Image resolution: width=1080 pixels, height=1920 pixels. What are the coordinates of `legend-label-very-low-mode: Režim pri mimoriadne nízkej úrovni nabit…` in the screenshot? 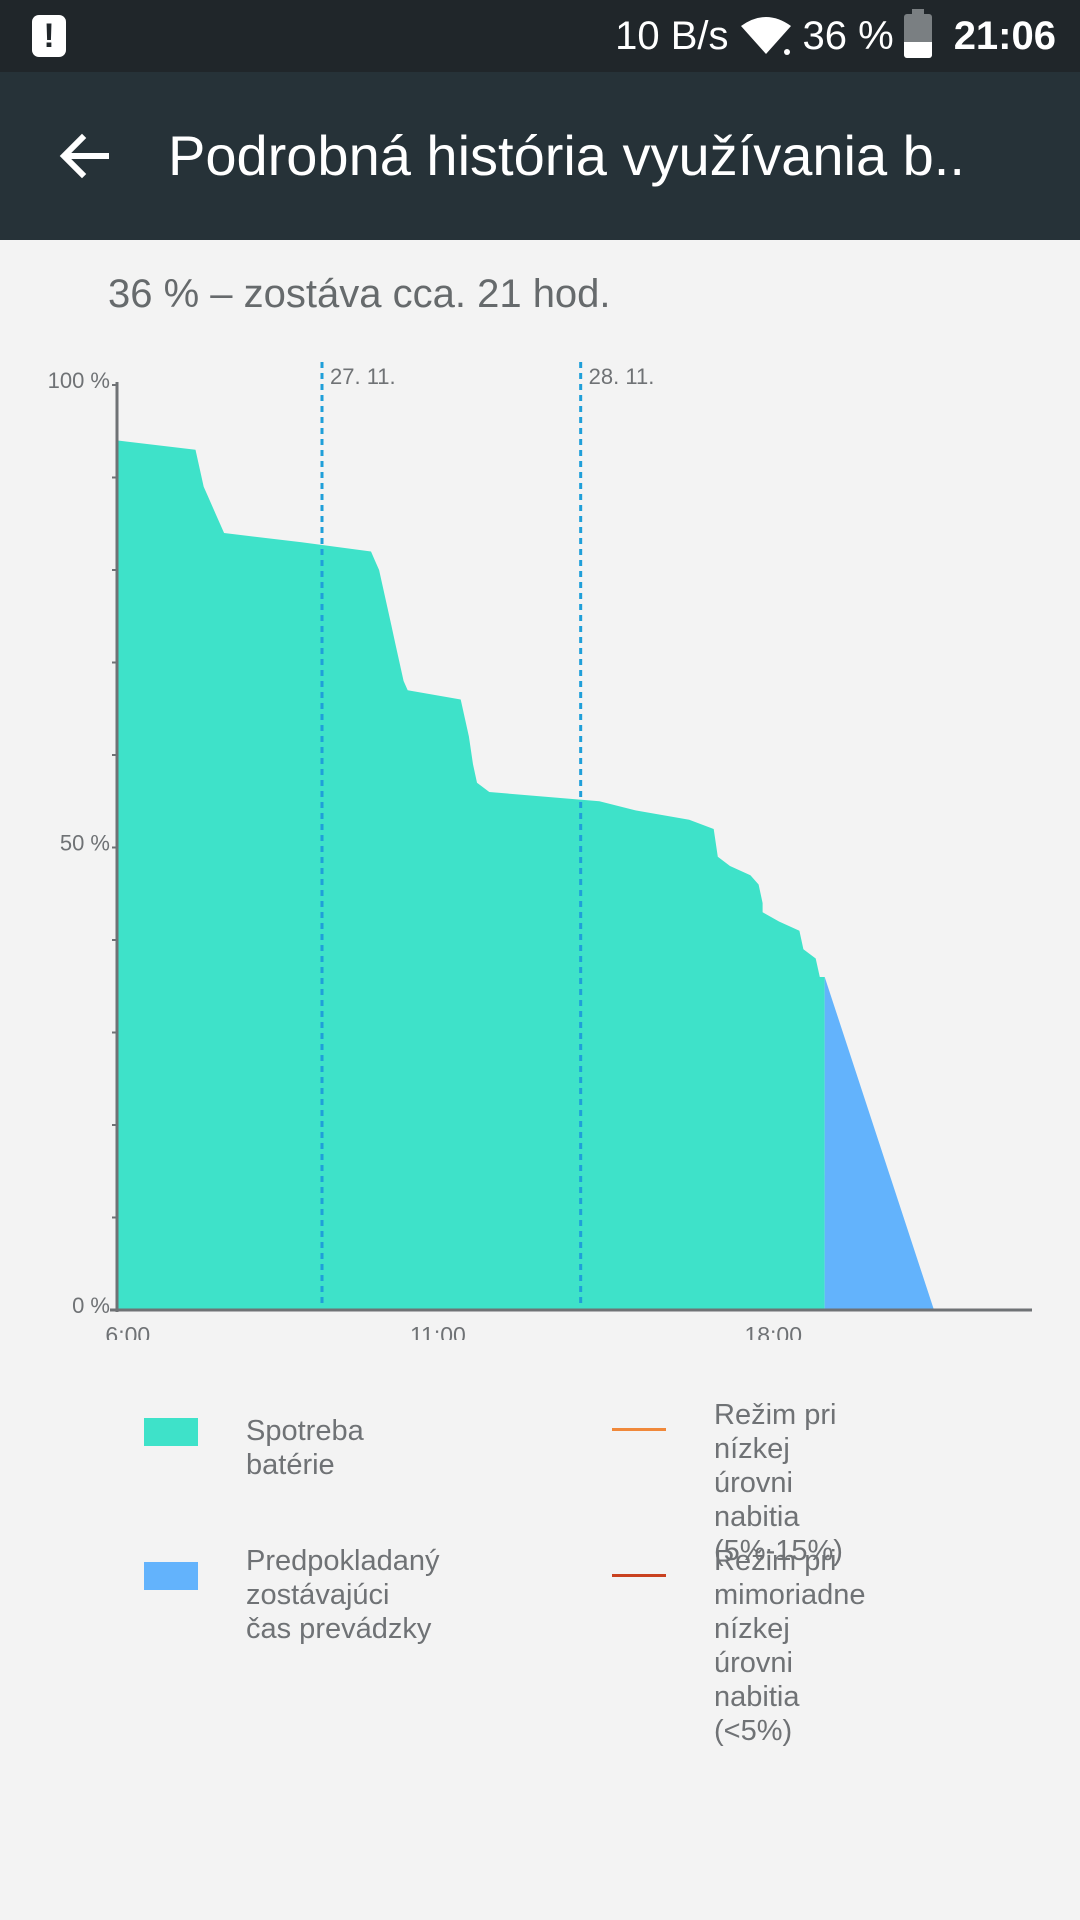 It's located at (790, 1646).